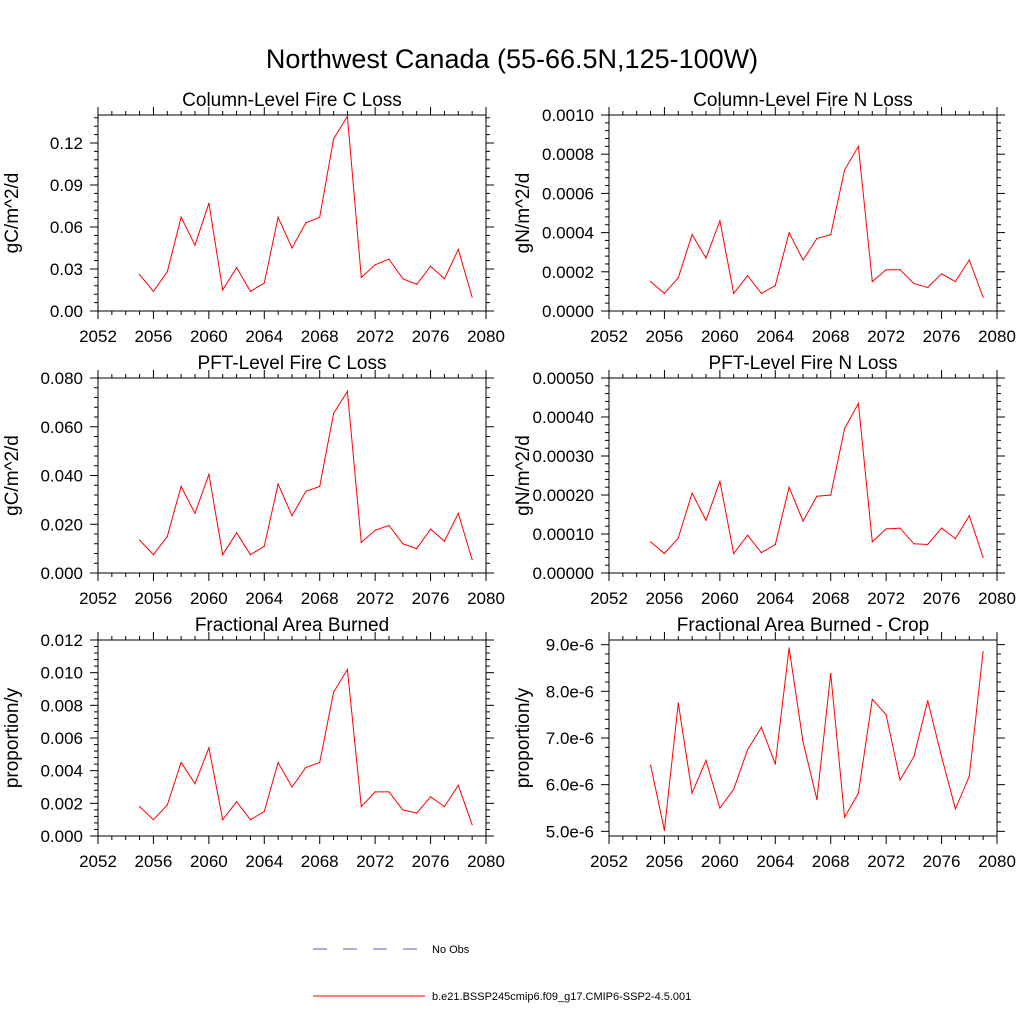  What do you see at coordinates (61, 524) in the screenshot?
I see `y-tick-label: 0.020` at bounding box center [61, 524].